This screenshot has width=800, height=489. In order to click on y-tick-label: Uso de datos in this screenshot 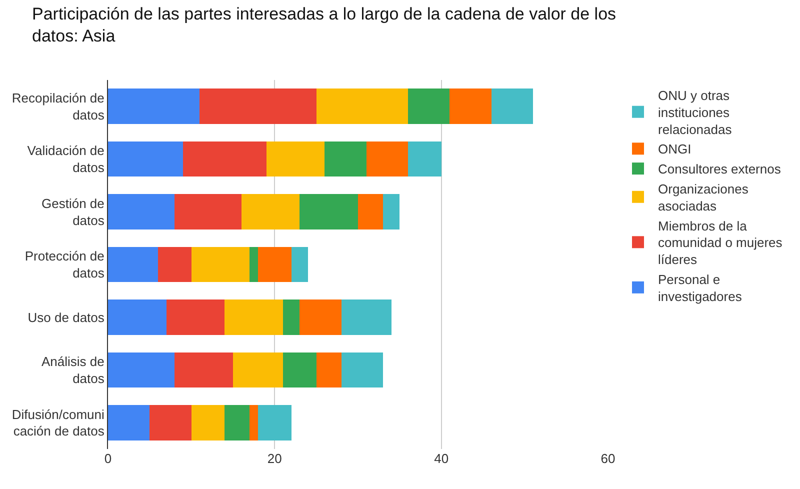, I will do `click(66, 317)`.